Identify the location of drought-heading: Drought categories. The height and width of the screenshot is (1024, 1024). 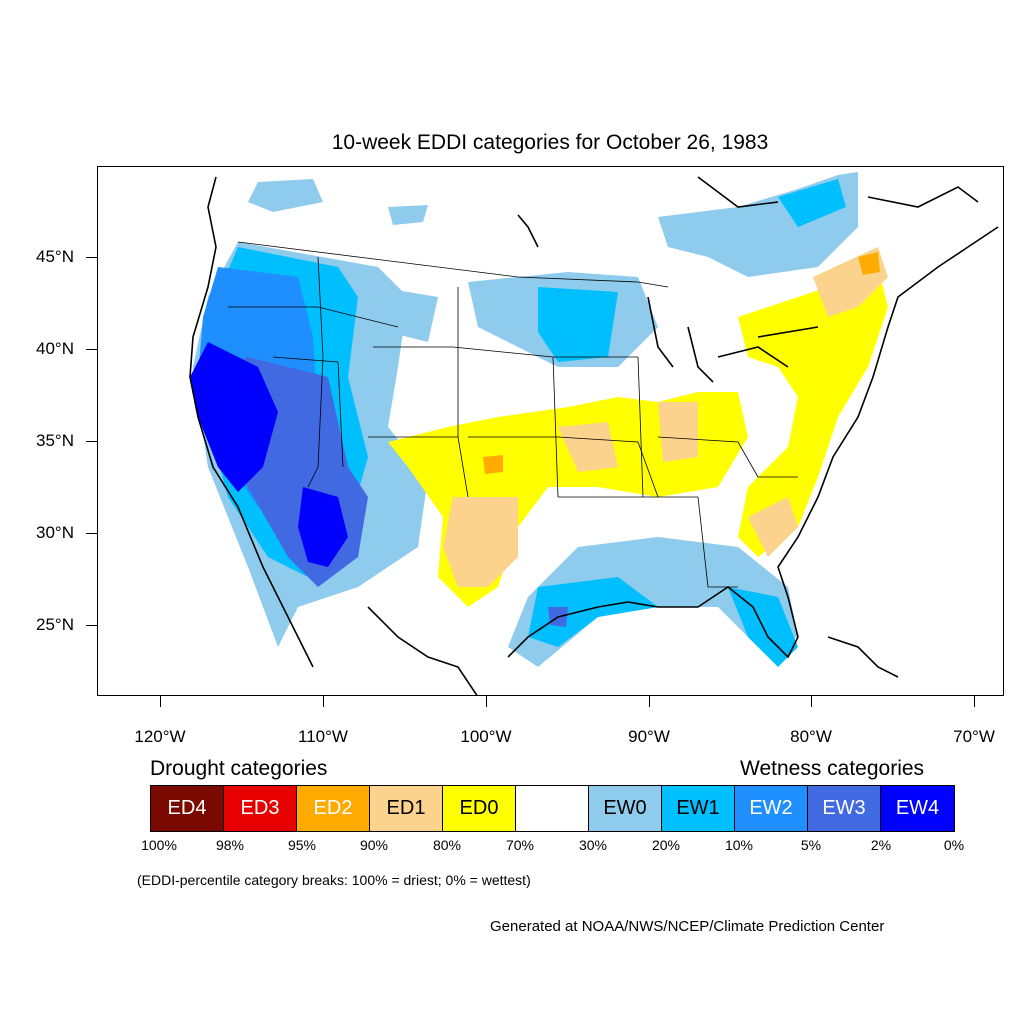
(239, 768).